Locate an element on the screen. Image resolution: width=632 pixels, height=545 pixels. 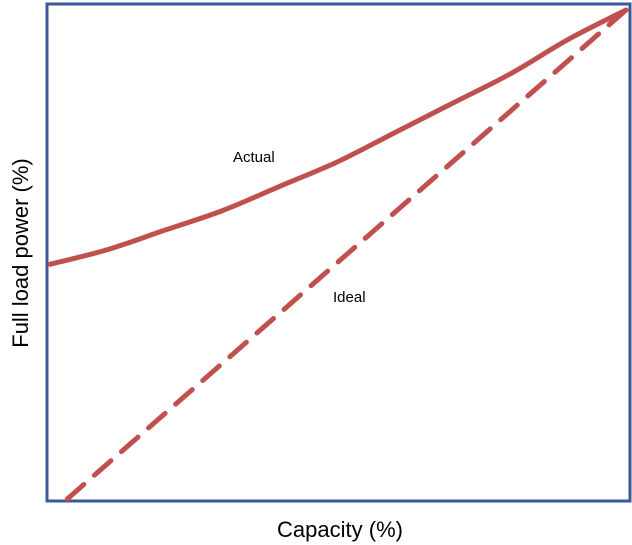
annotation-ideal: Ideal is located at coordinates (349, 297).